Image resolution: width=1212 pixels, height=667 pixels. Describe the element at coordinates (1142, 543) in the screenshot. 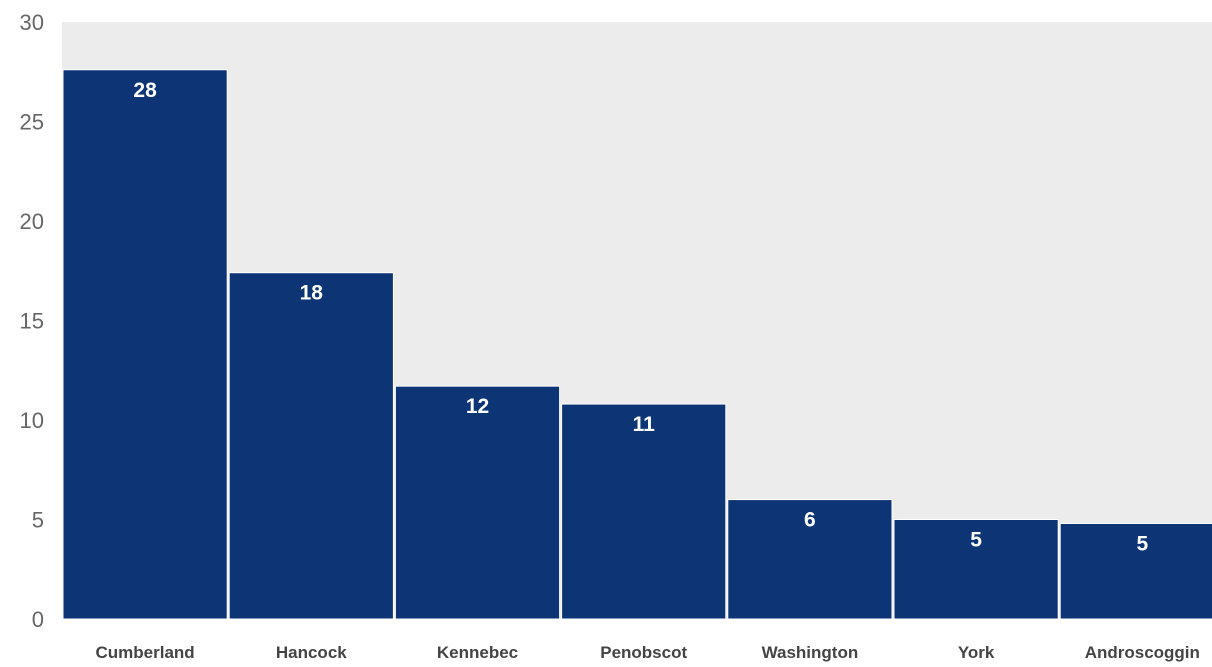

I see `data-label-androscoggin: 5` at that location.